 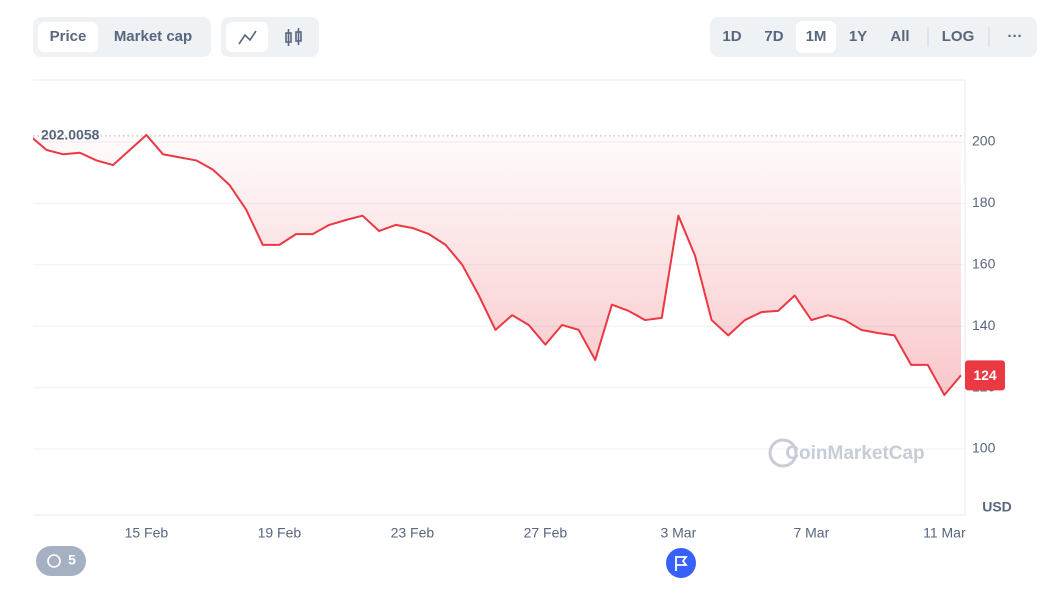 I want to click on x-tick-label: 11 Mar, so click(x=944, y=533).